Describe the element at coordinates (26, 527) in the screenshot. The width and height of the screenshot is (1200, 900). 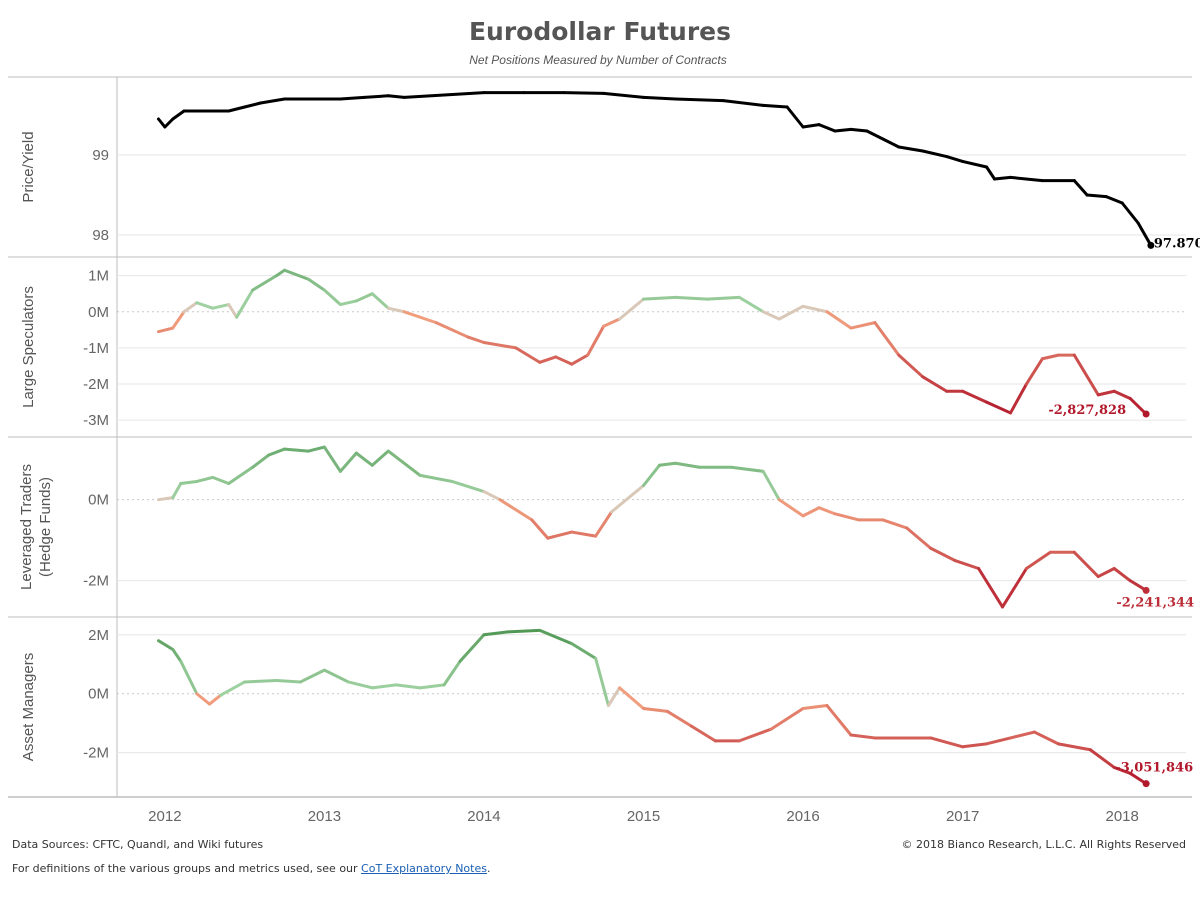
I see `y-axis-title-line: Leveraged Traders` at that location.